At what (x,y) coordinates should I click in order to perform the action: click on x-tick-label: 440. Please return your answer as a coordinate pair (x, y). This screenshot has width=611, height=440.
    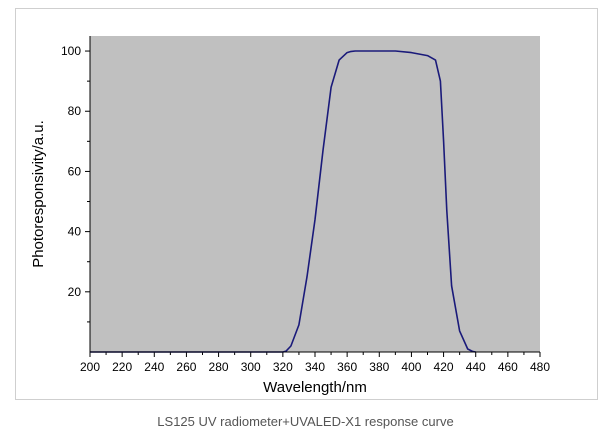
    Looking at the image, I should click on (476, 367).